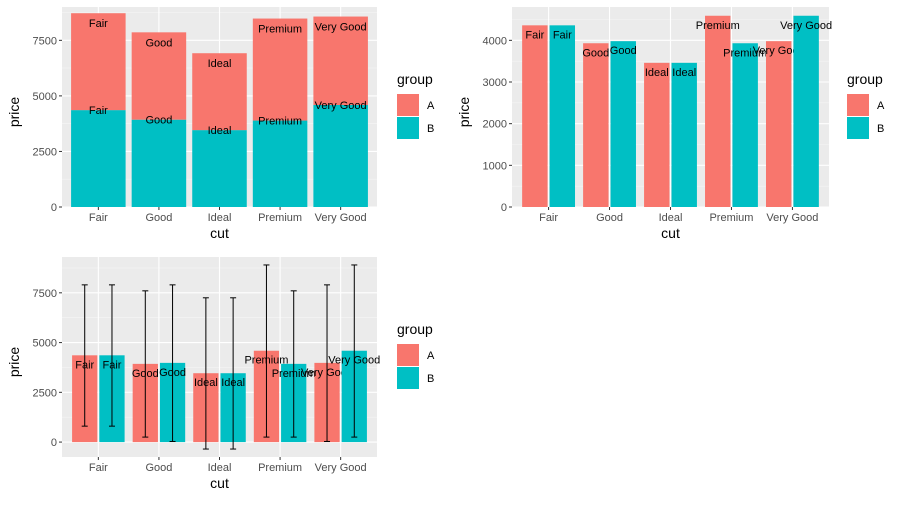 The width and height of the screenshot is (900, 505). Describe the element at coordinates (495, 83) in the screenshot. I see `y-tick-label: 3000` at that location.